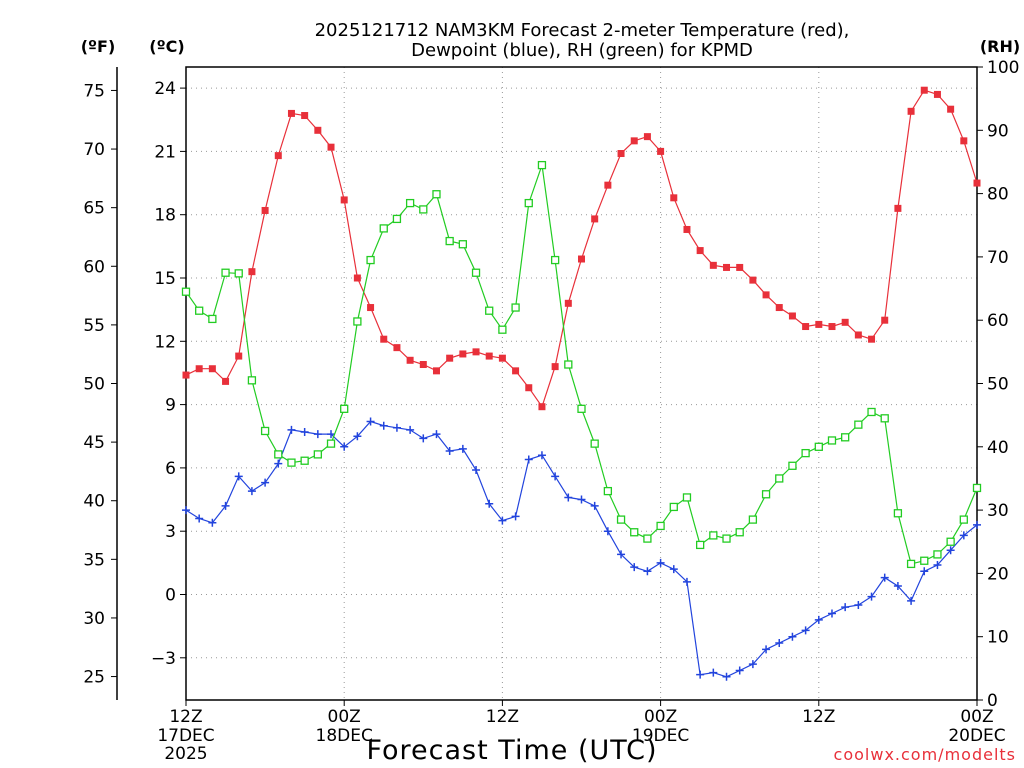  I want to click on x-tick-date-label: 19DEC, so click(660, 736).